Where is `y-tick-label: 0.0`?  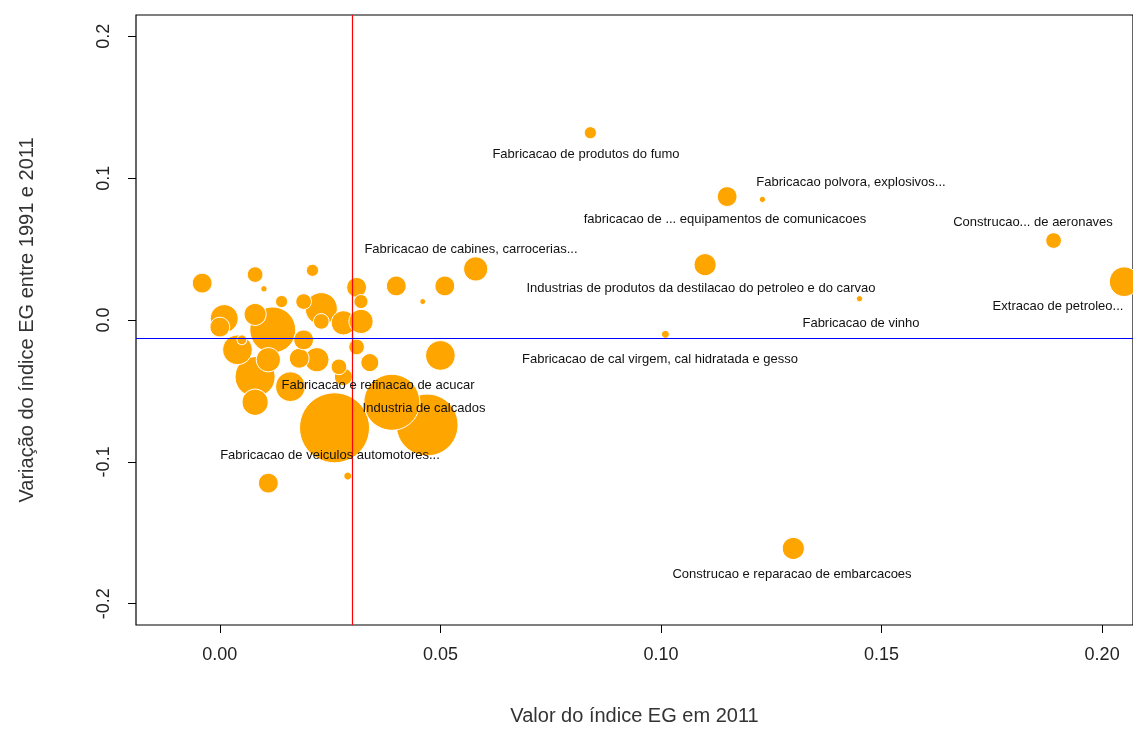
y-tick-label: 0.0 is located at coordinates (103, 320).